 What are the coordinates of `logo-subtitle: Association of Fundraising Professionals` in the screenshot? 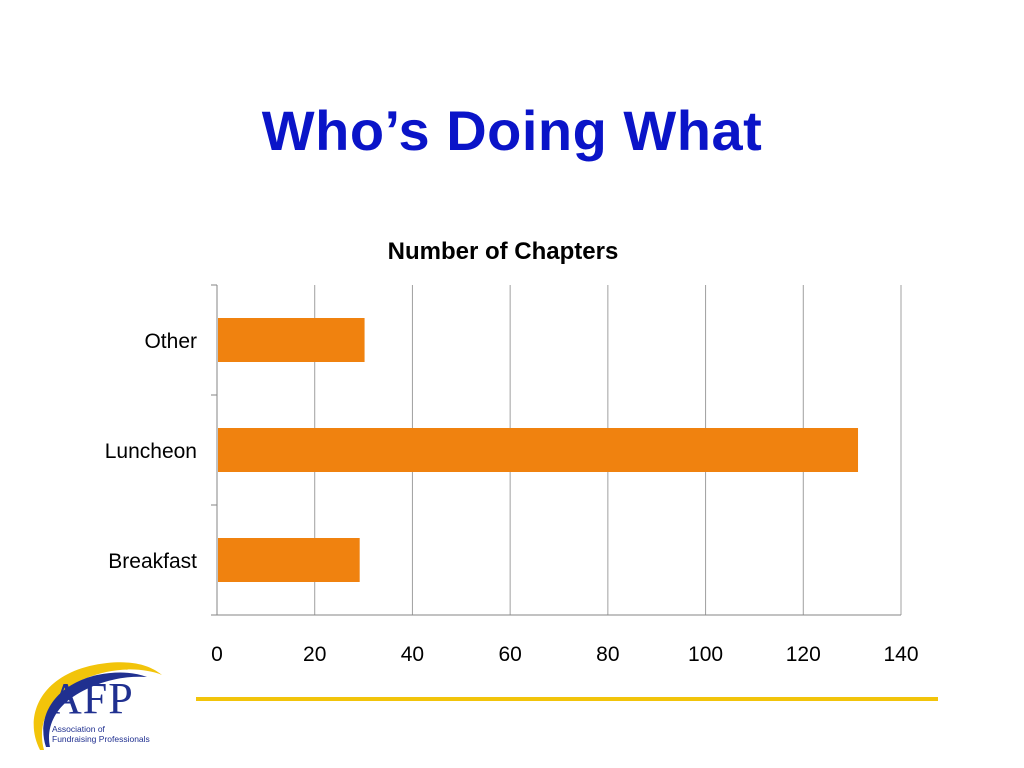 It's located at (117, 734).